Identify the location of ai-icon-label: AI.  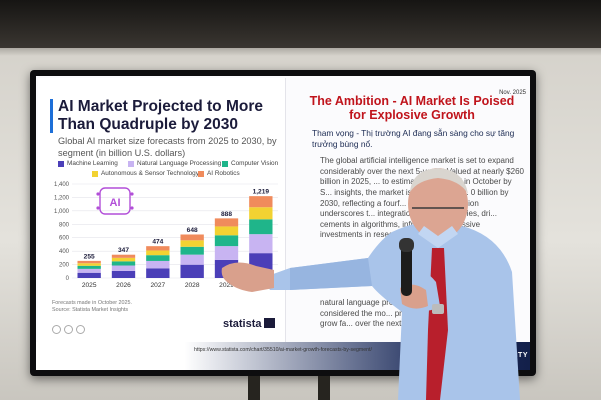
(115, 203).